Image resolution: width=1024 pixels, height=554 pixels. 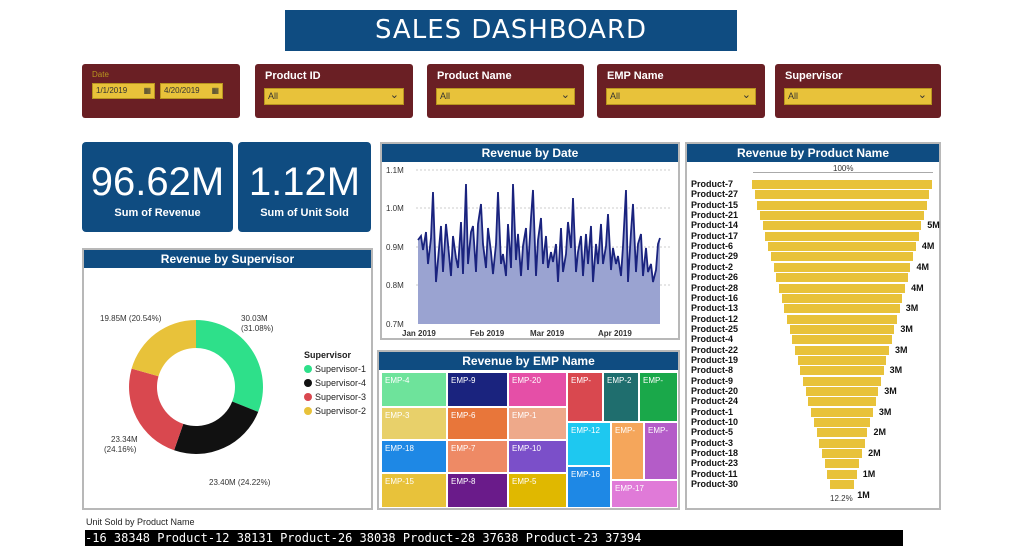 What do you see at coordinates (712, 411) in the screenshot?
I see `funnel-product-label: Product-1` at bounding box center [712, 411].